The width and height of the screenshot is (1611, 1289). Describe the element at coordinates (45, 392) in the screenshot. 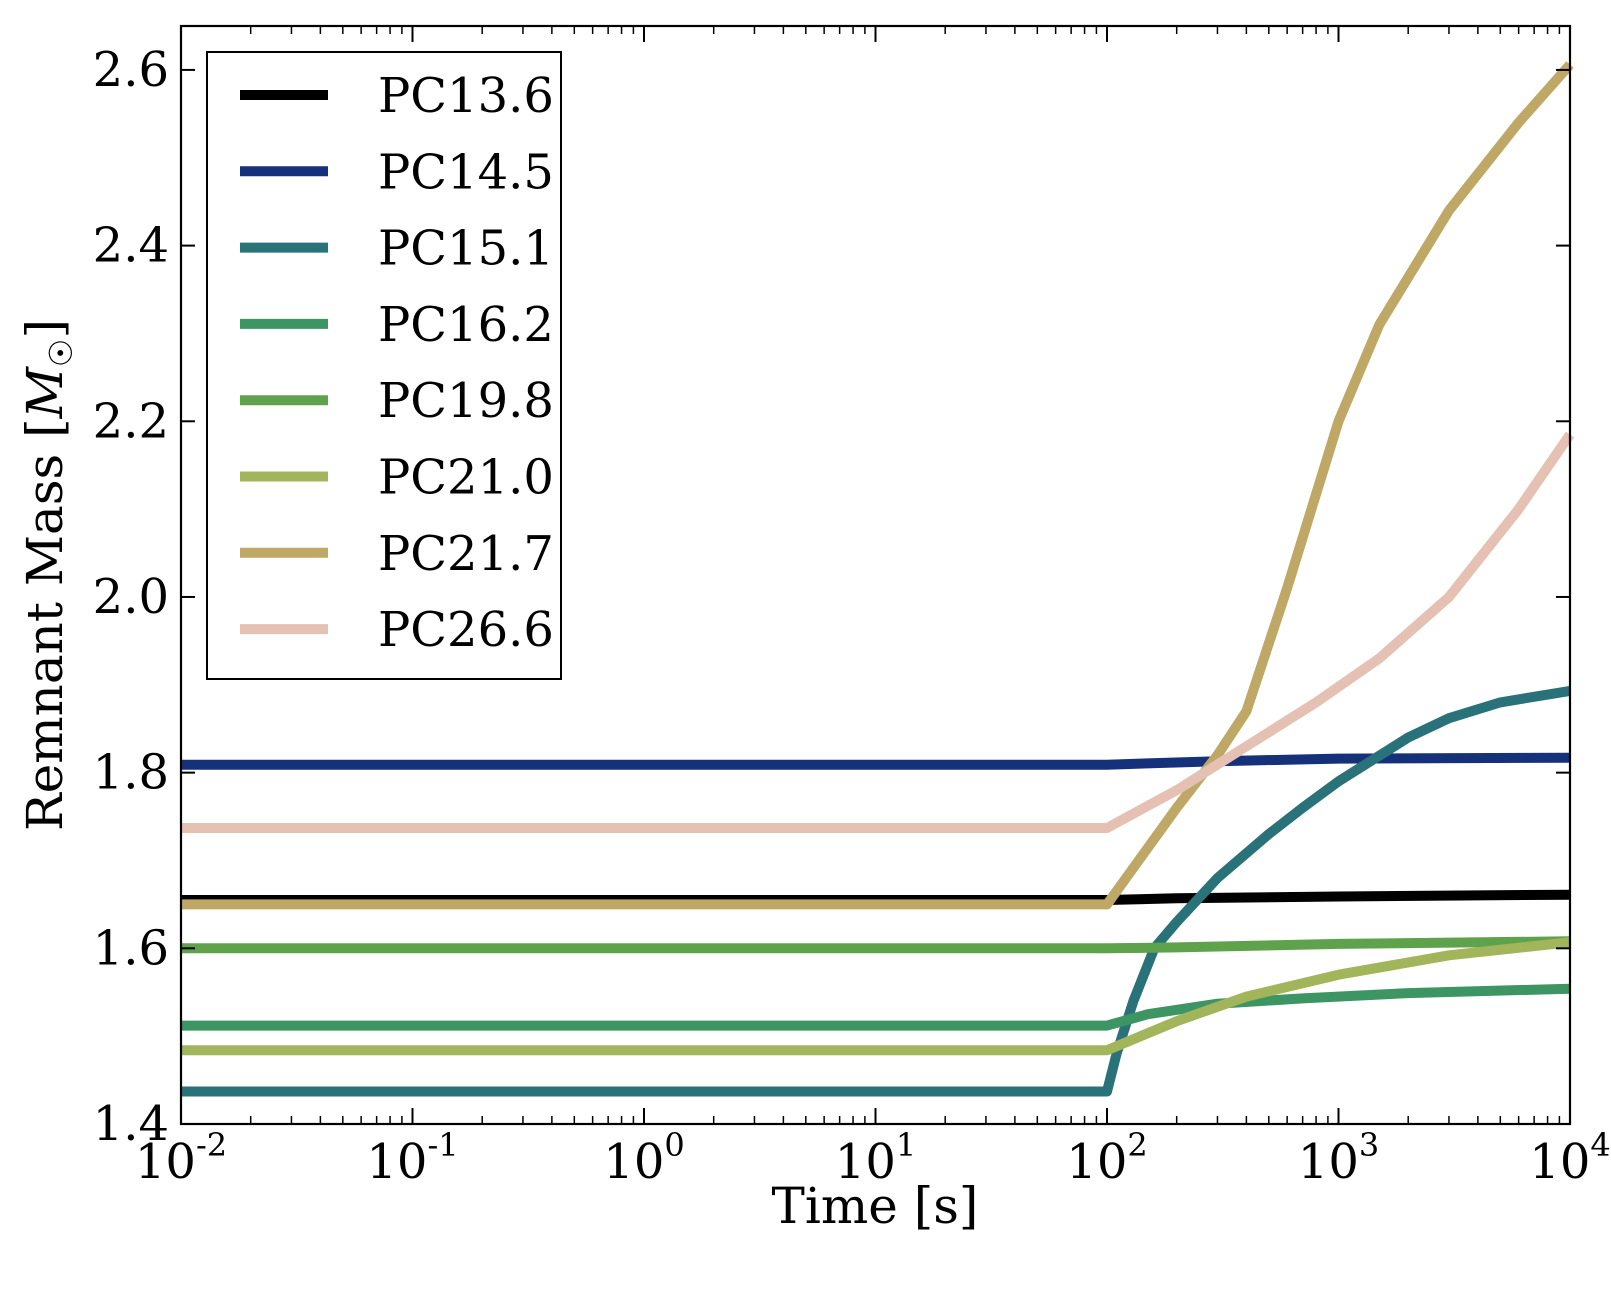

I see `y-axis-label-symbol: M` at that location.